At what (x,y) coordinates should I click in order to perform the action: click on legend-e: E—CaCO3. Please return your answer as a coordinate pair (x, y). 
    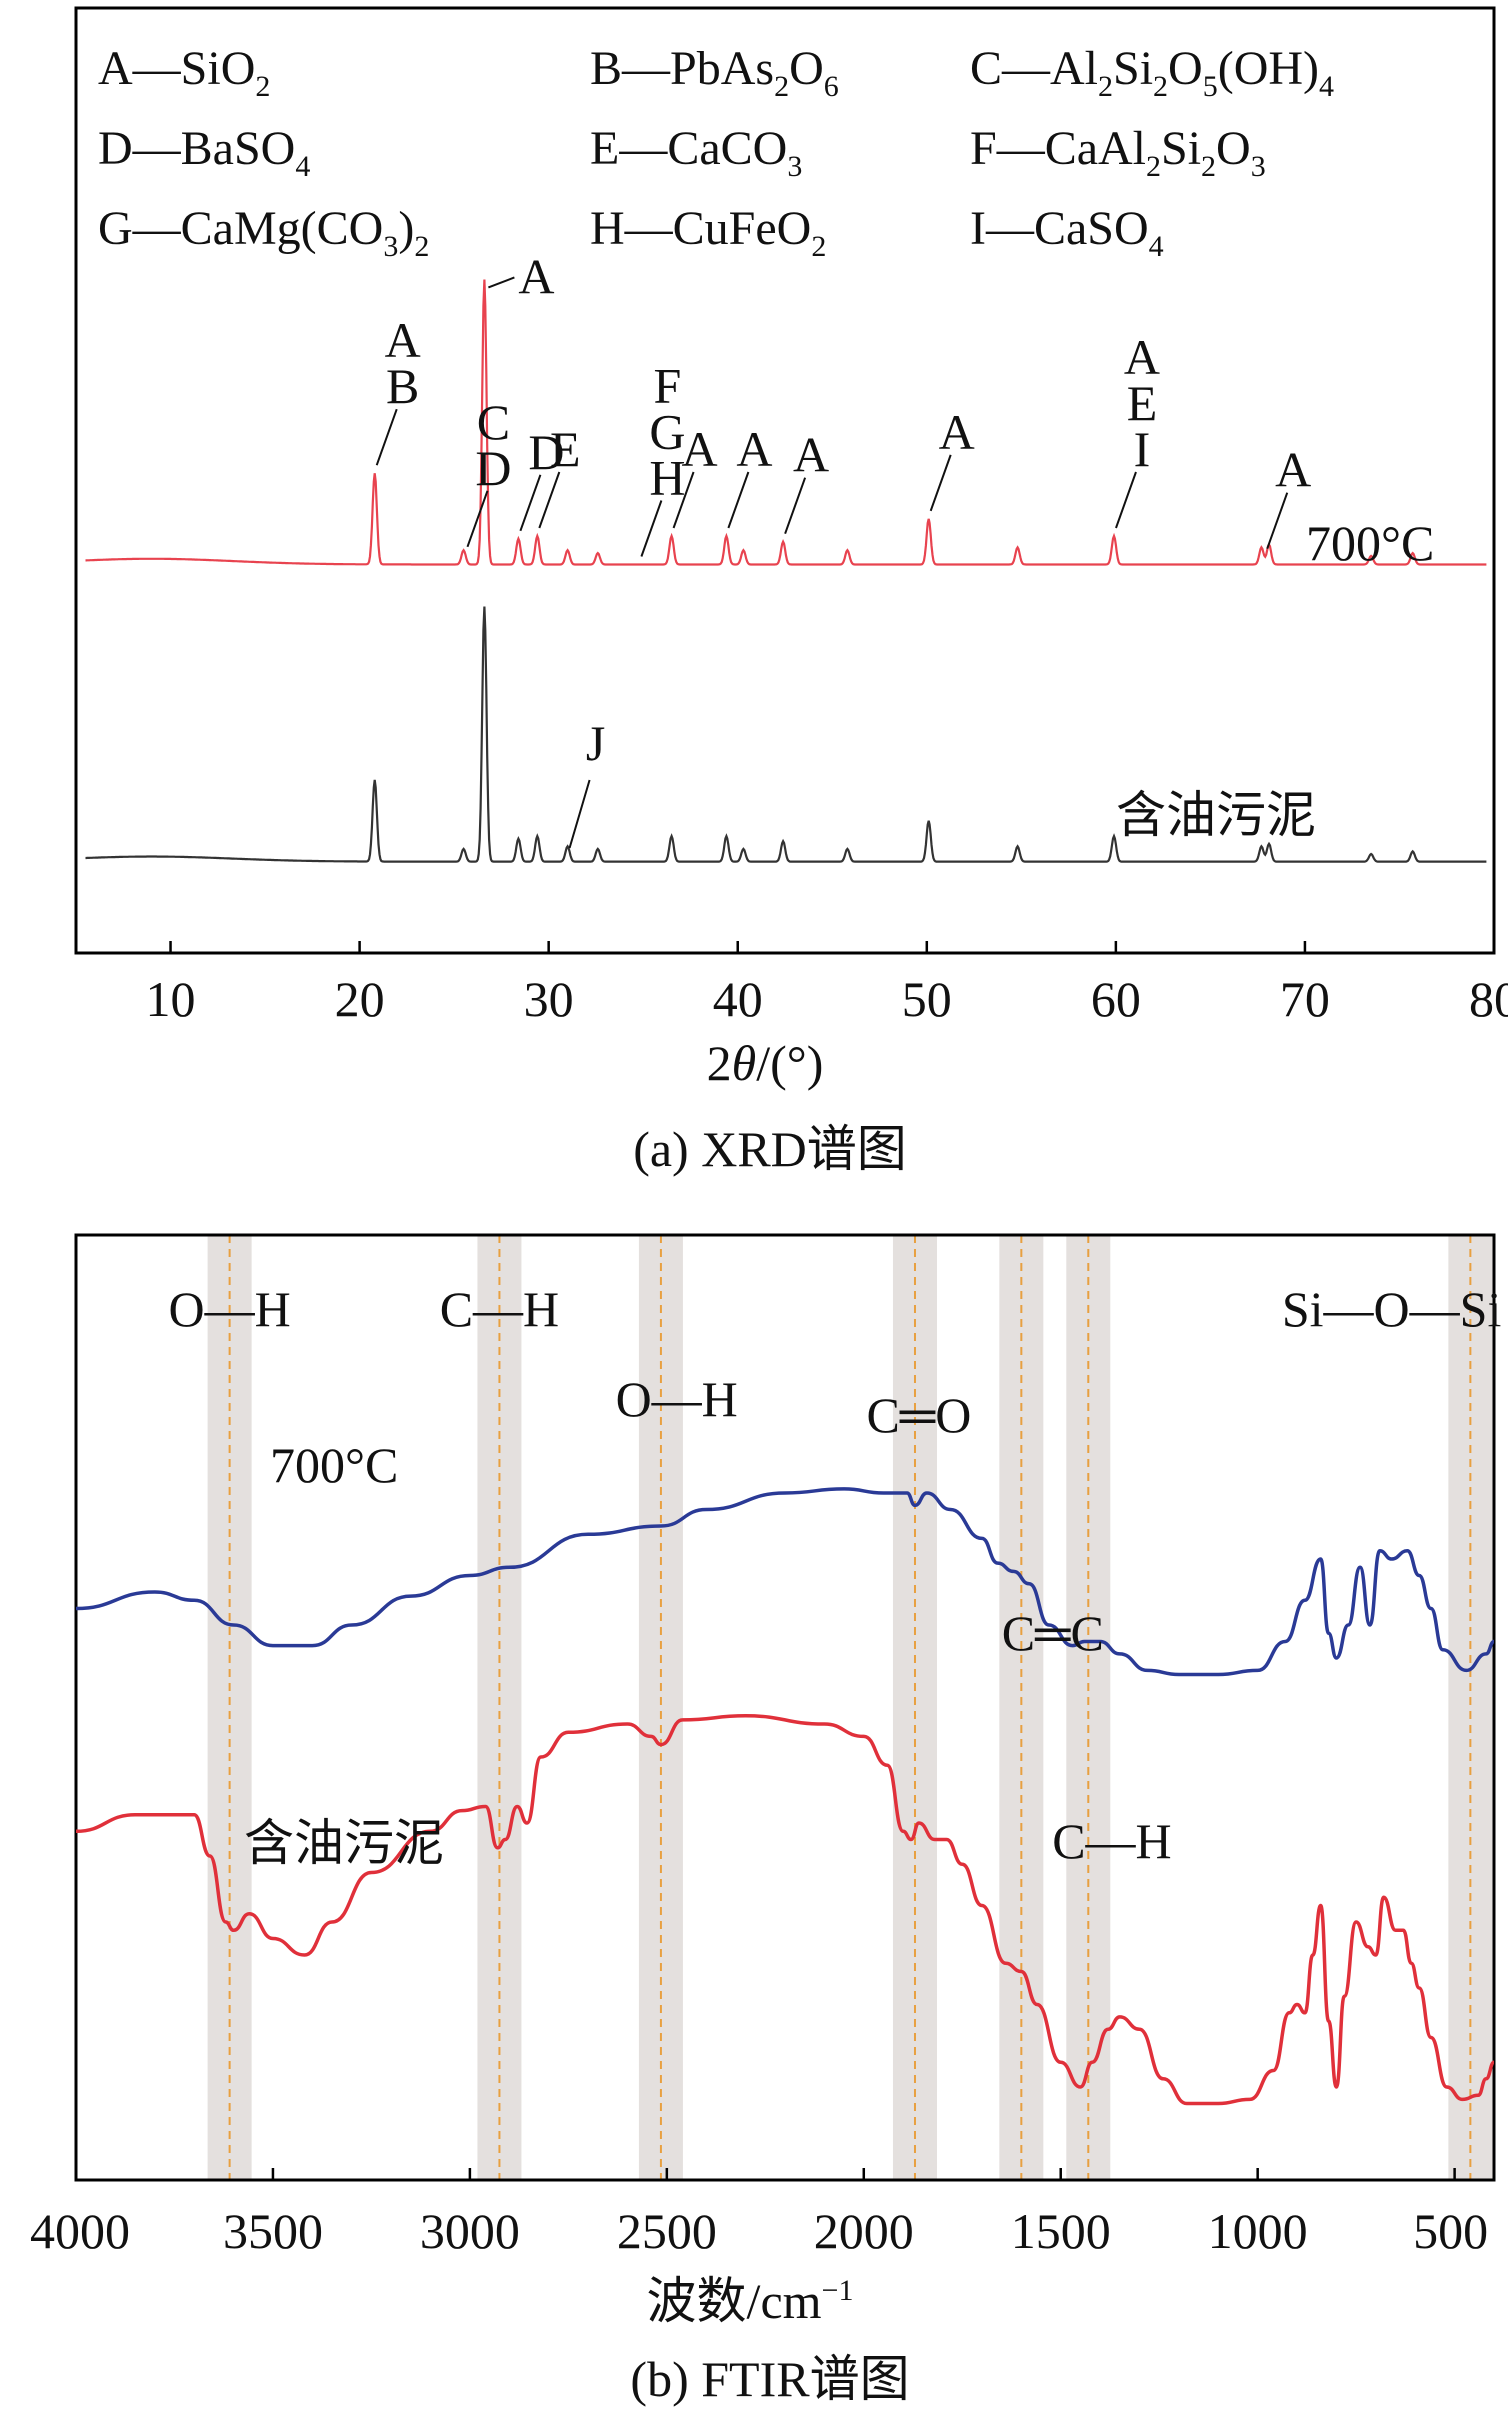
    Looking at the image, I should click on (696, 152).